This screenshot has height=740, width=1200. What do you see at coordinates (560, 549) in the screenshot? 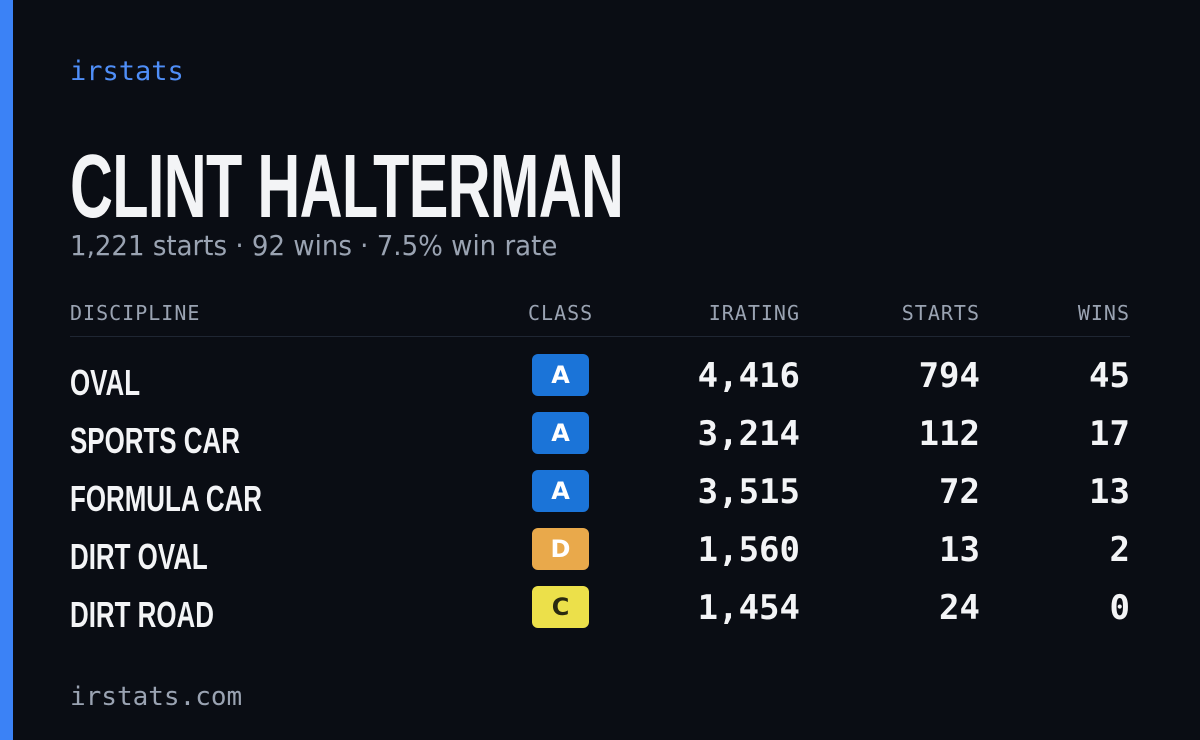
I see `class-badge: D` at bounding box center [560, 549].